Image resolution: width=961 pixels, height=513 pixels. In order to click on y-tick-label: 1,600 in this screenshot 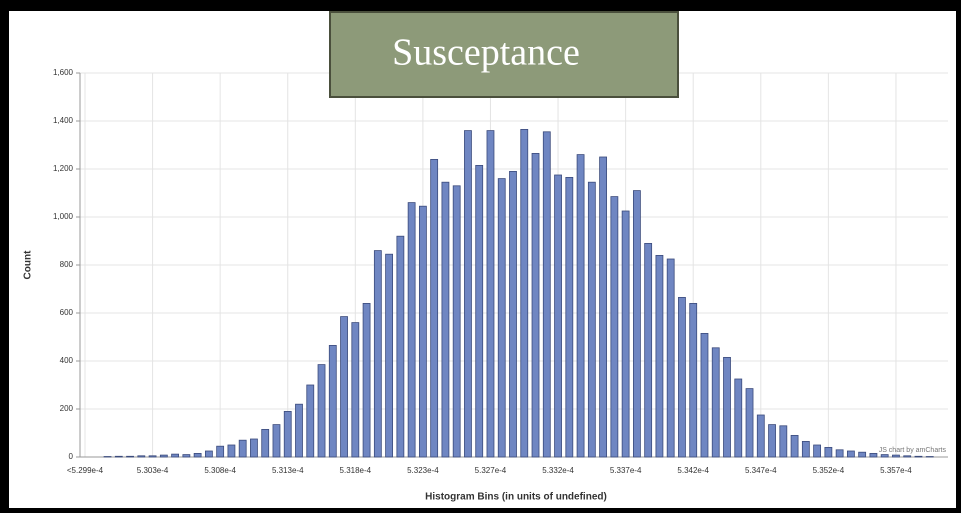, I will do `click(63, 72)`.